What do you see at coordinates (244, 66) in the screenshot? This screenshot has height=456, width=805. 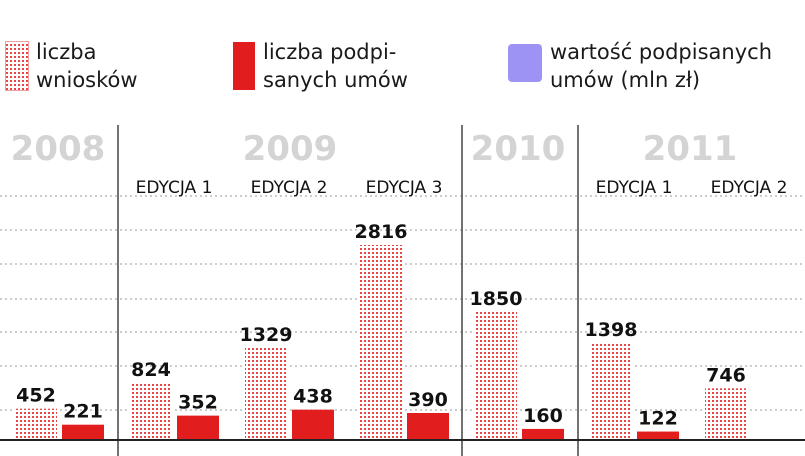 I see `legend-swatch-umowy` at bounding box center [244, 66].